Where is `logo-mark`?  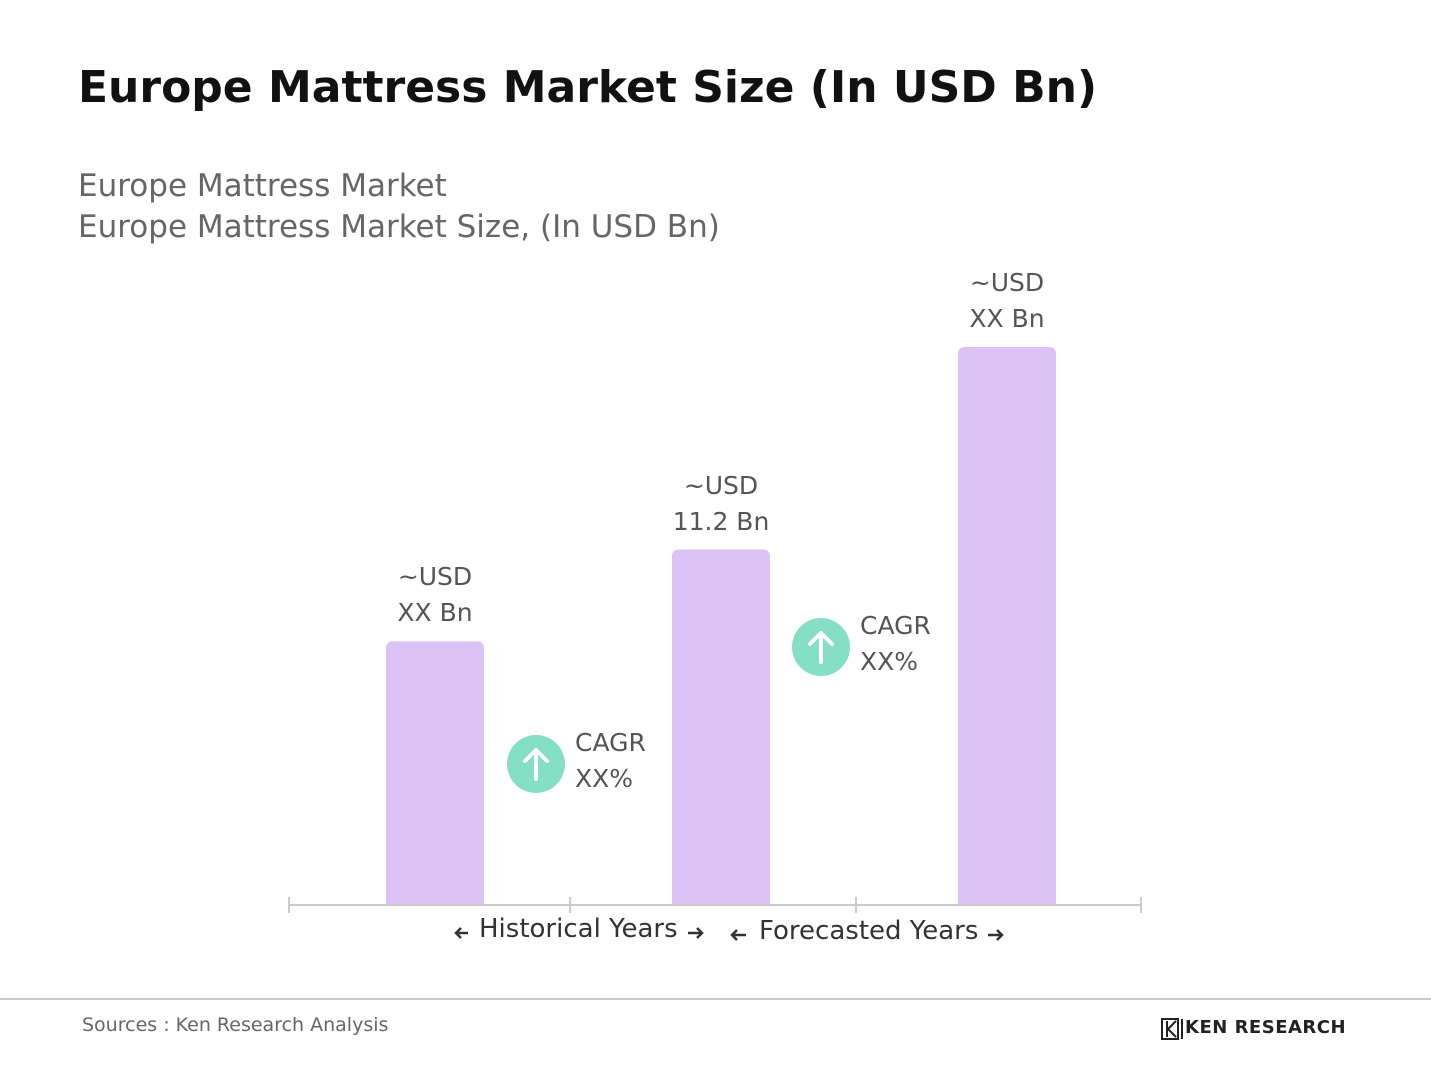 logo-mark is located at coordinates (1172, 1029).